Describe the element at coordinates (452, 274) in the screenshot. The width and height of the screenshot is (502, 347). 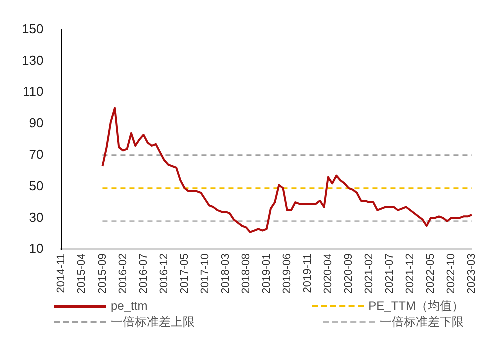
I see `x-tick-label: 2022-10` at that location.